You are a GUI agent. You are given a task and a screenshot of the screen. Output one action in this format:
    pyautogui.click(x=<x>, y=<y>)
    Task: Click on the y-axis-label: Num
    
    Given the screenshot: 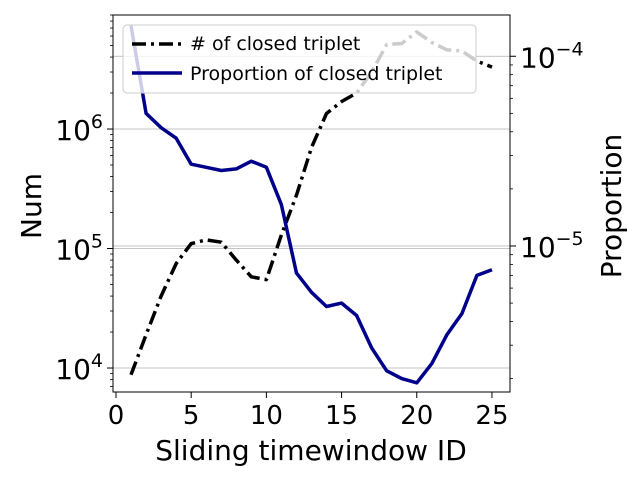 What is the action you would take?
    pyautogui.click(x=31, y=206)
    